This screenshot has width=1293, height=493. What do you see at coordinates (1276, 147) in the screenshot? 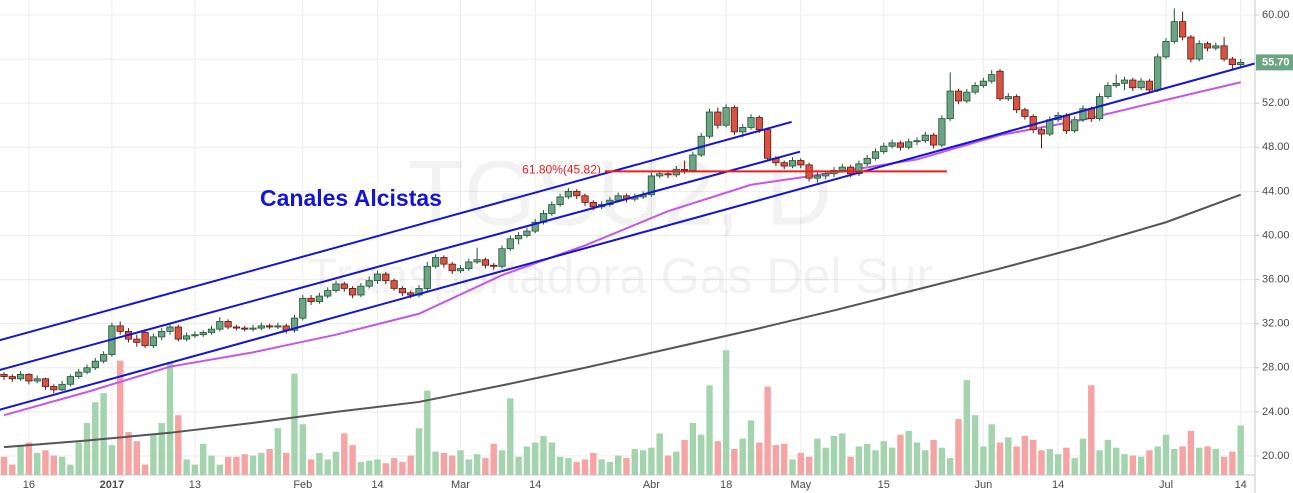
I see `y-tick-label: 48.00` at bounding box center [1276, 147].